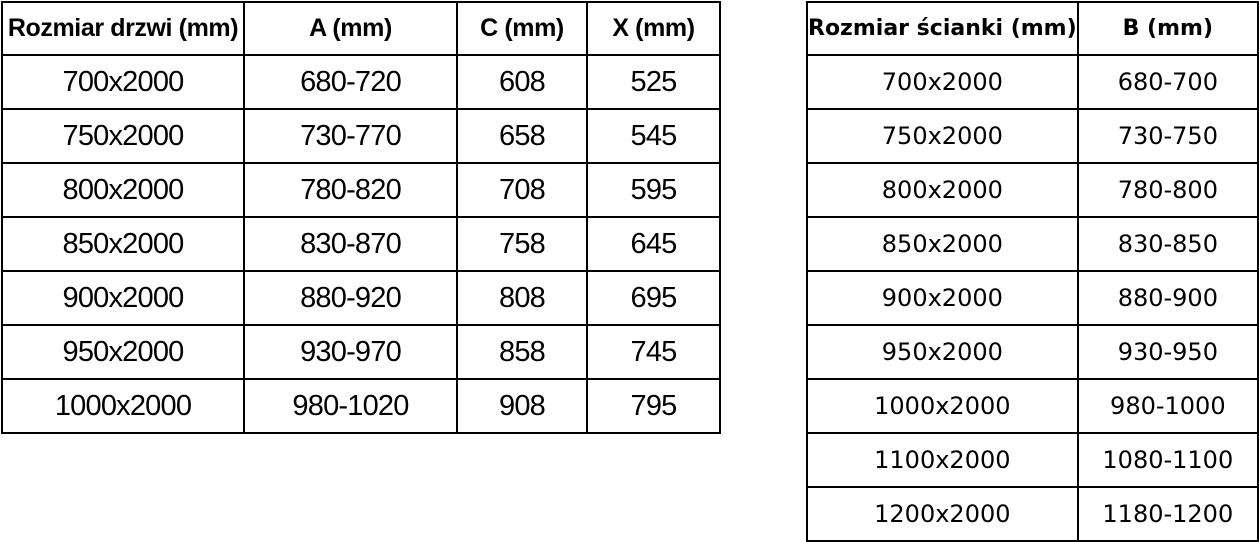 Image resolution: width=1259 pixels, height=542 pixels. I want to click on table-row: 1000x2000 980-1020 908 795, so click(361, 406).